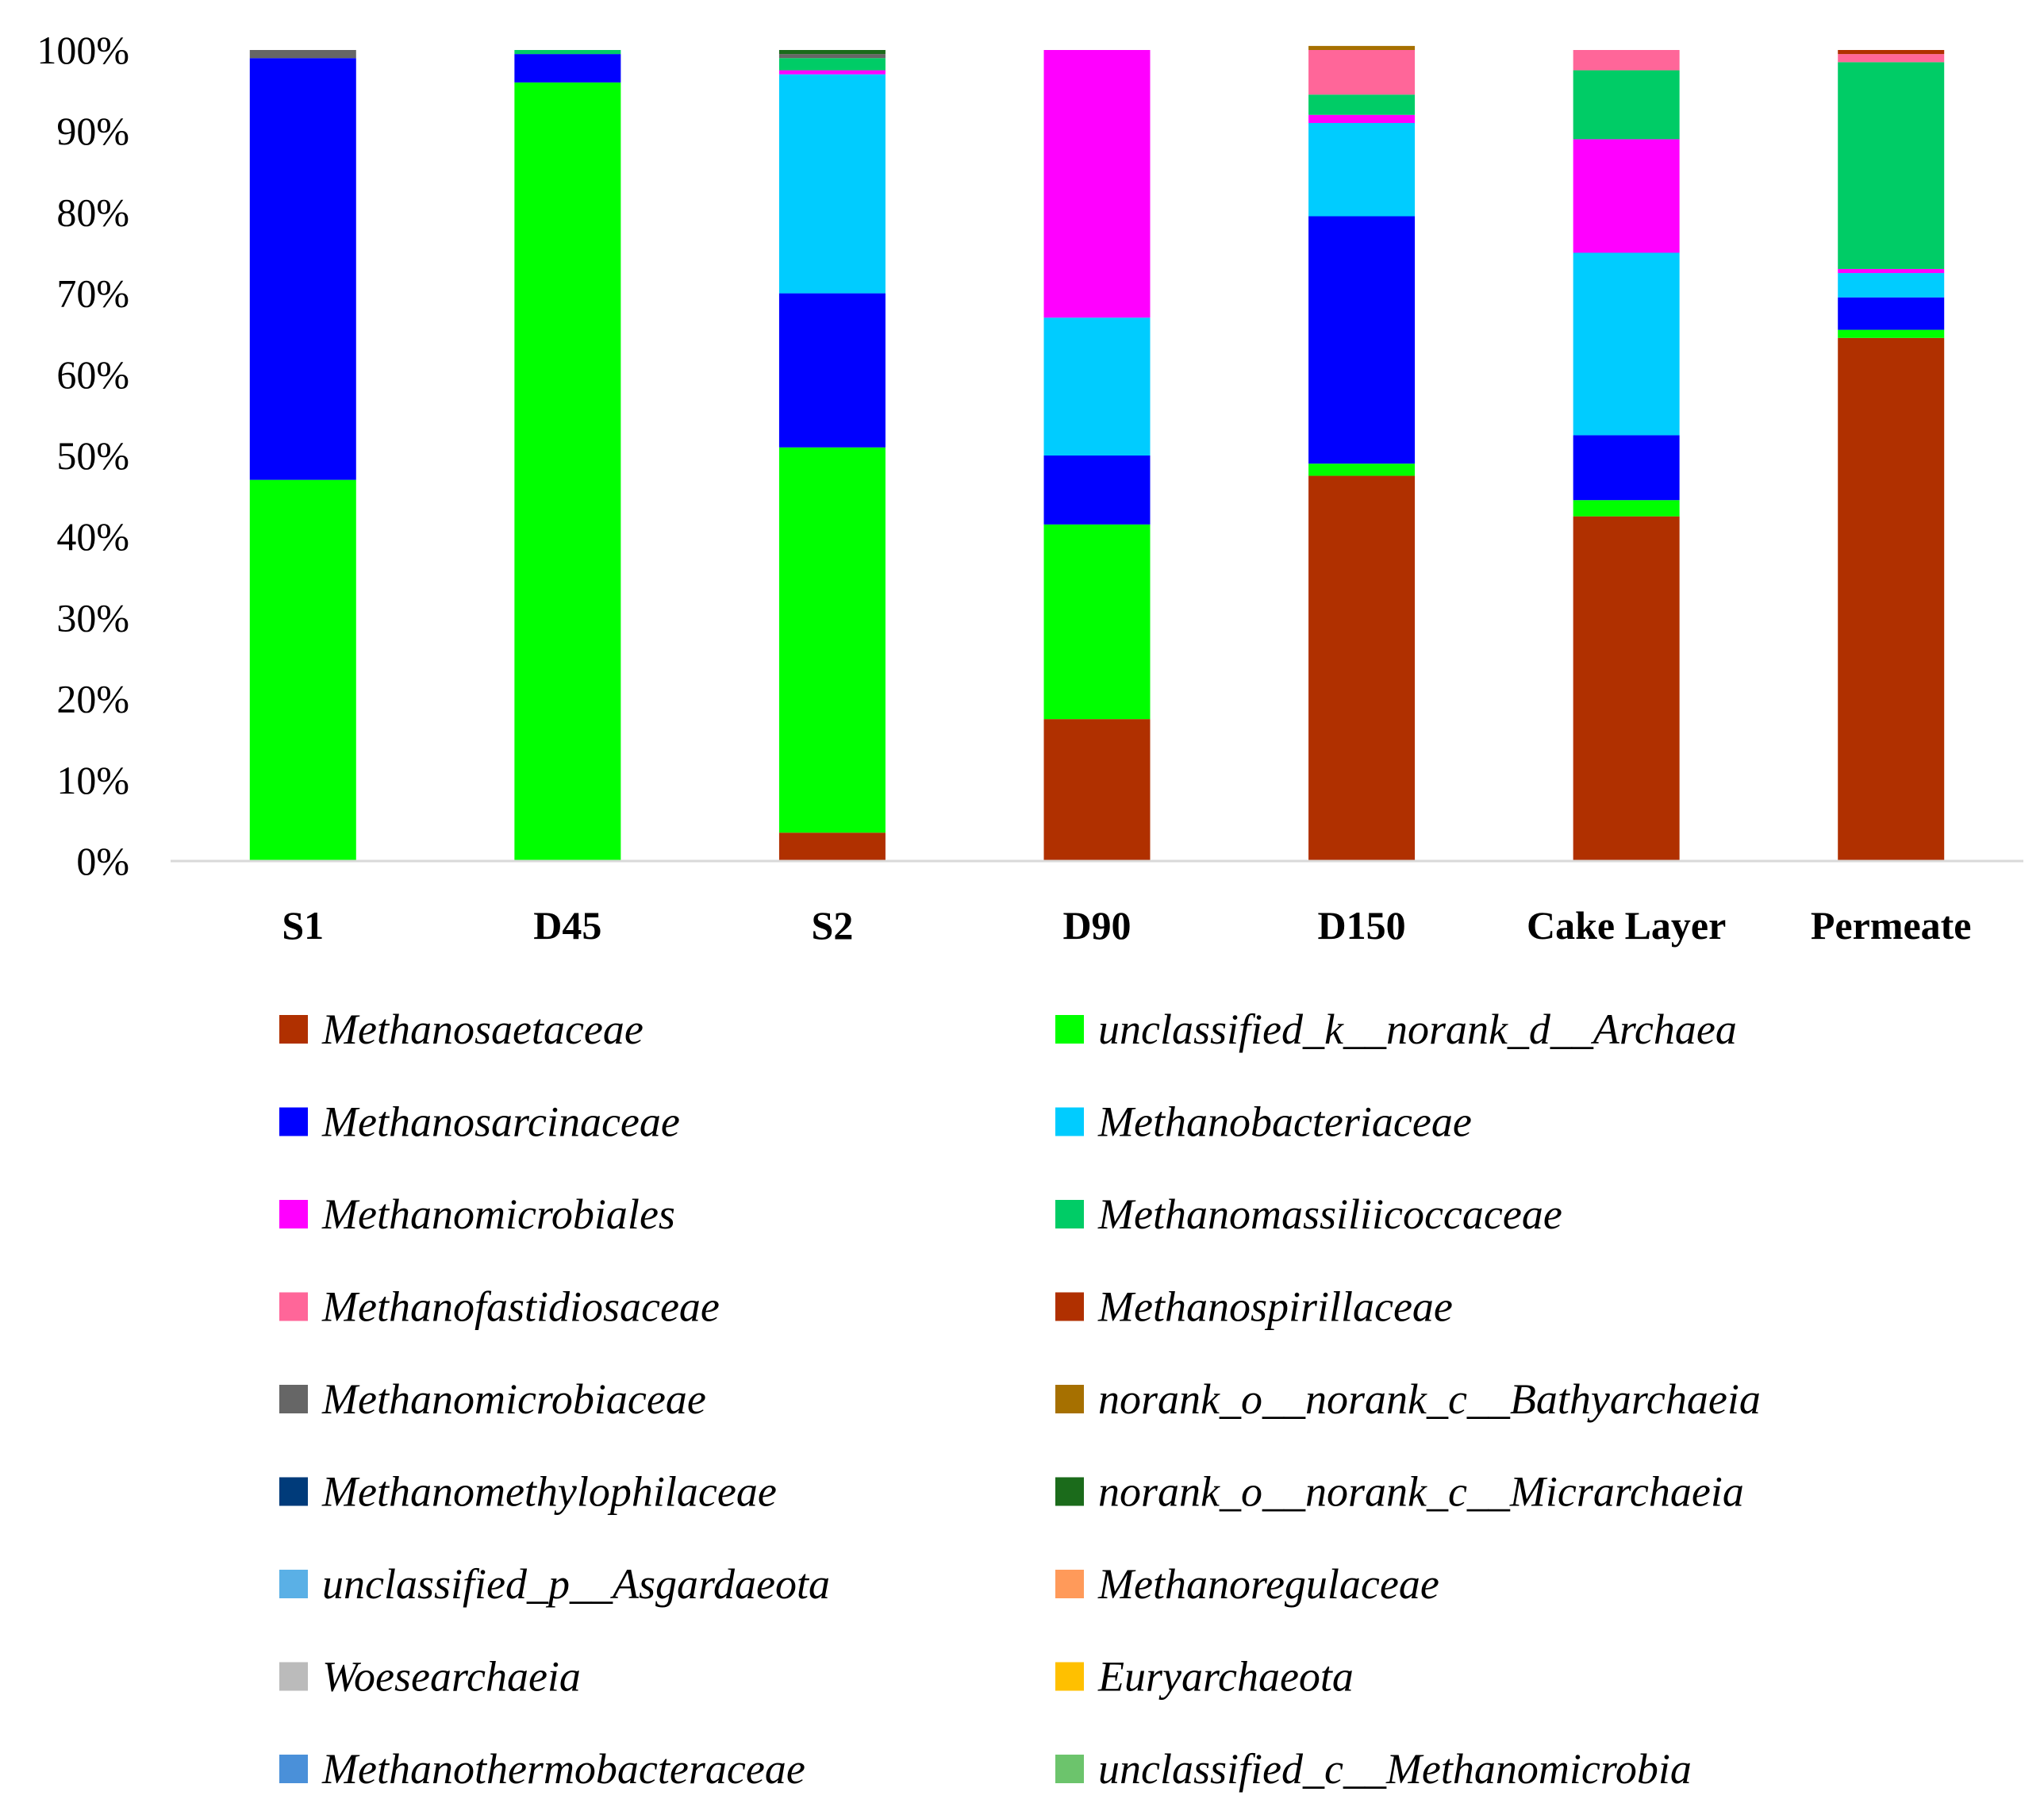 The width and height of the screenshot is (2044, 1807). What do you see at coordinates (1097, 386) in the screenshot?
I see `bar-segment-d90-methanobacteriaceae` at bounding box center [1097, 386].